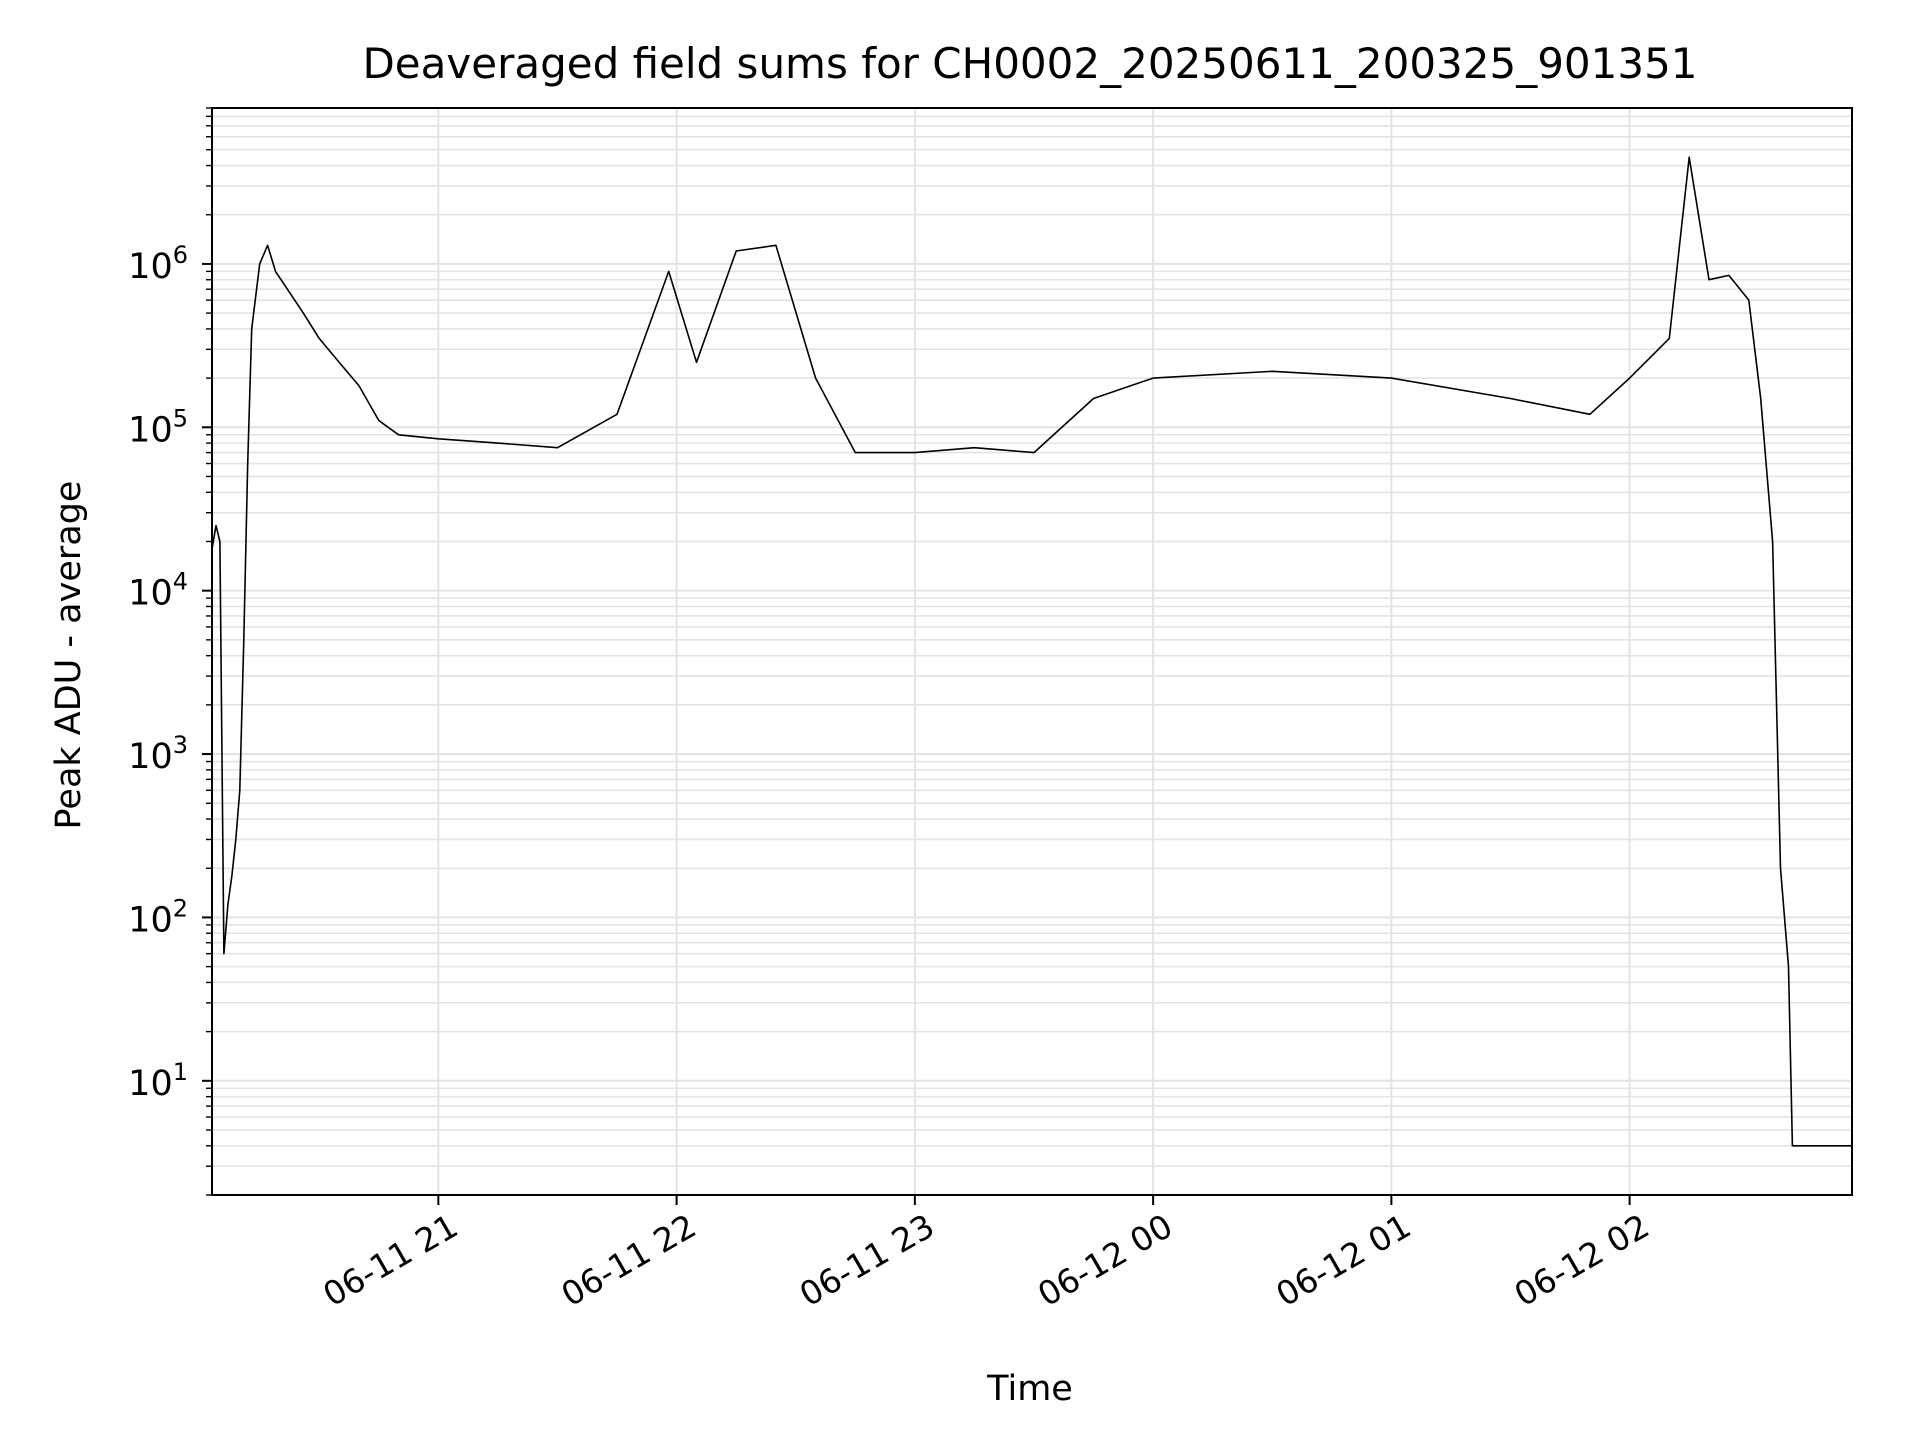  Describe the element at coordinates (158, 591) in the screenshot. I see `y-tick-label: 10⁴` at that location.